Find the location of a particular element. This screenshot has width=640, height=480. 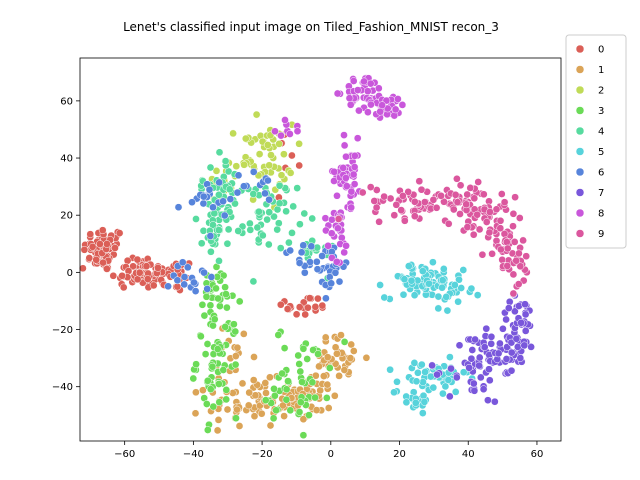

legend-label-9: 9 is located at coordinates (601, 234).